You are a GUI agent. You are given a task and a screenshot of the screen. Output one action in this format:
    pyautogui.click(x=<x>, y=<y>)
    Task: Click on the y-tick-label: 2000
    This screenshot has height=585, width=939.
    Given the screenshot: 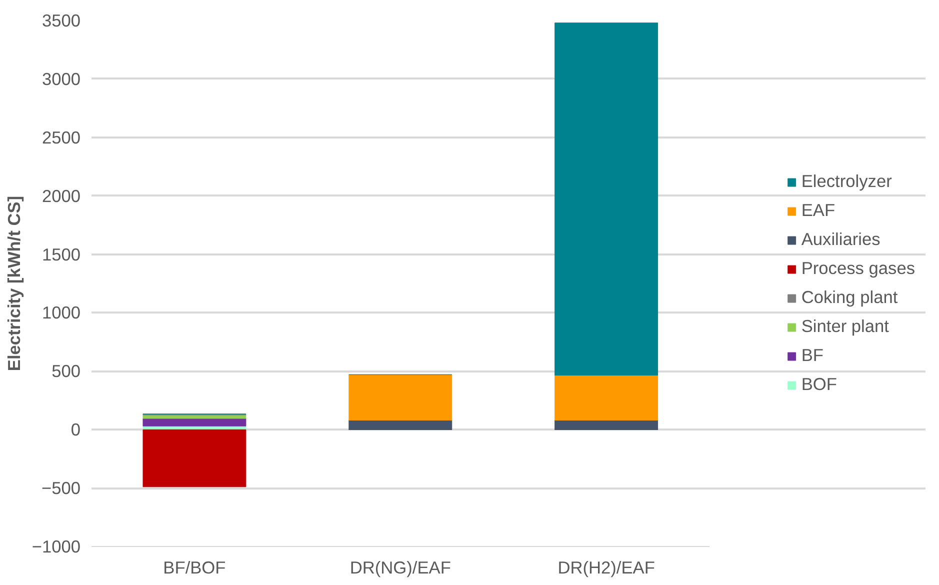 What is the action you would take?
    pyautogui.click(x=61, y=196)
    